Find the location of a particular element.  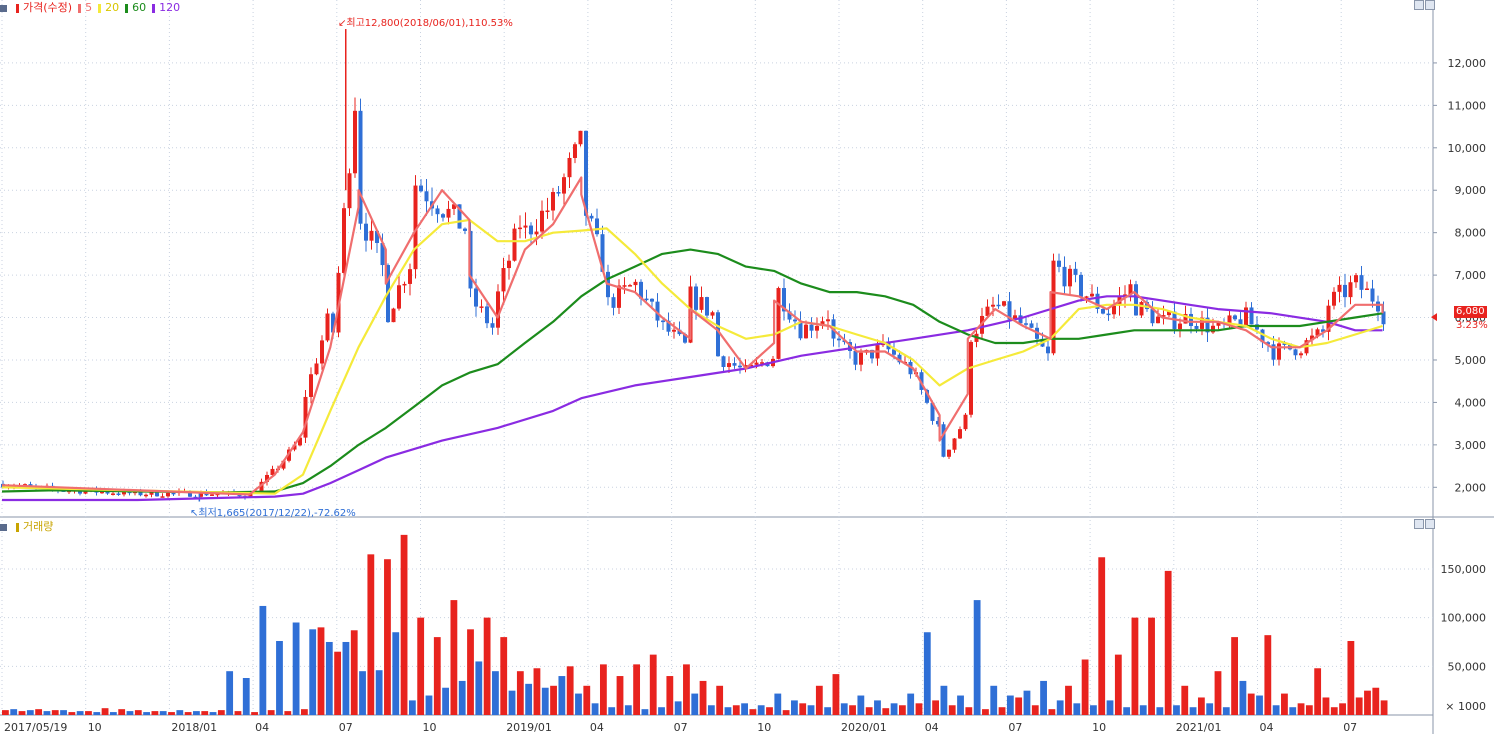

ma120-legend-label: 120 is located at coordinates (170, 7).